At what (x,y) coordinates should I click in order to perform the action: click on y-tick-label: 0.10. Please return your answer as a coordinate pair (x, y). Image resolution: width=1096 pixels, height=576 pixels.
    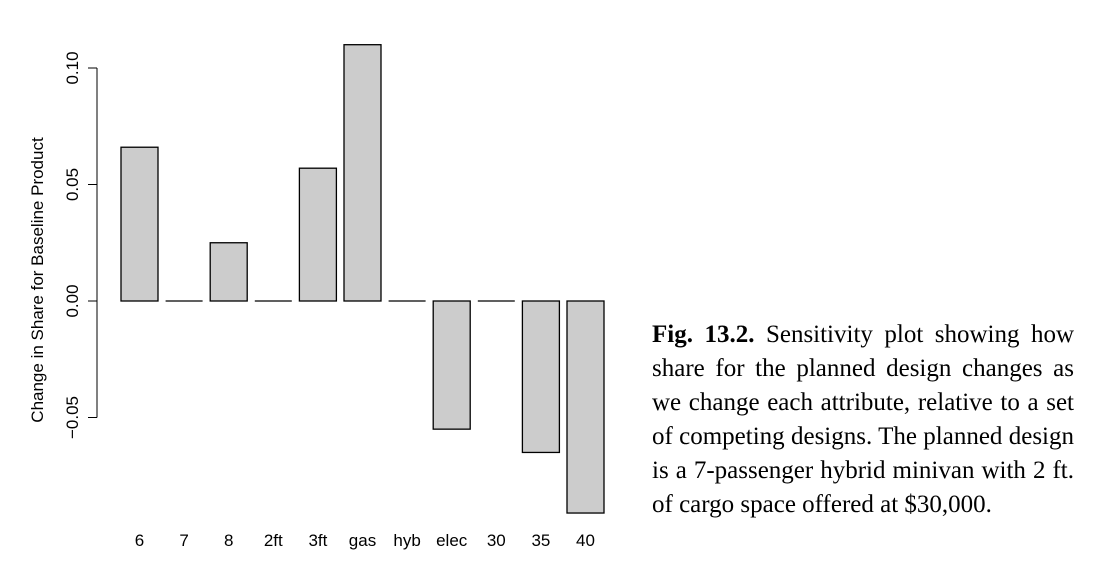
    Looking at the image, I should click on (72, 67).